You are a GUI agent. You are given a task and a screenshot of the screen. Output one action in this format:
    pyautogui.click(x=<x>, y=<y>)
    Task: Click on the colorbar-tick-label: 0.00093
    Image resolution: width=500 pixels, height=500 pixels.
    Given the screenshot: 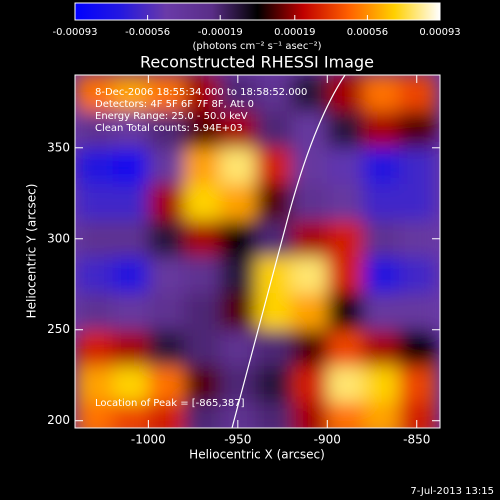 What is the action you would take?
    pyautogui.click(x=439, y=32)
    